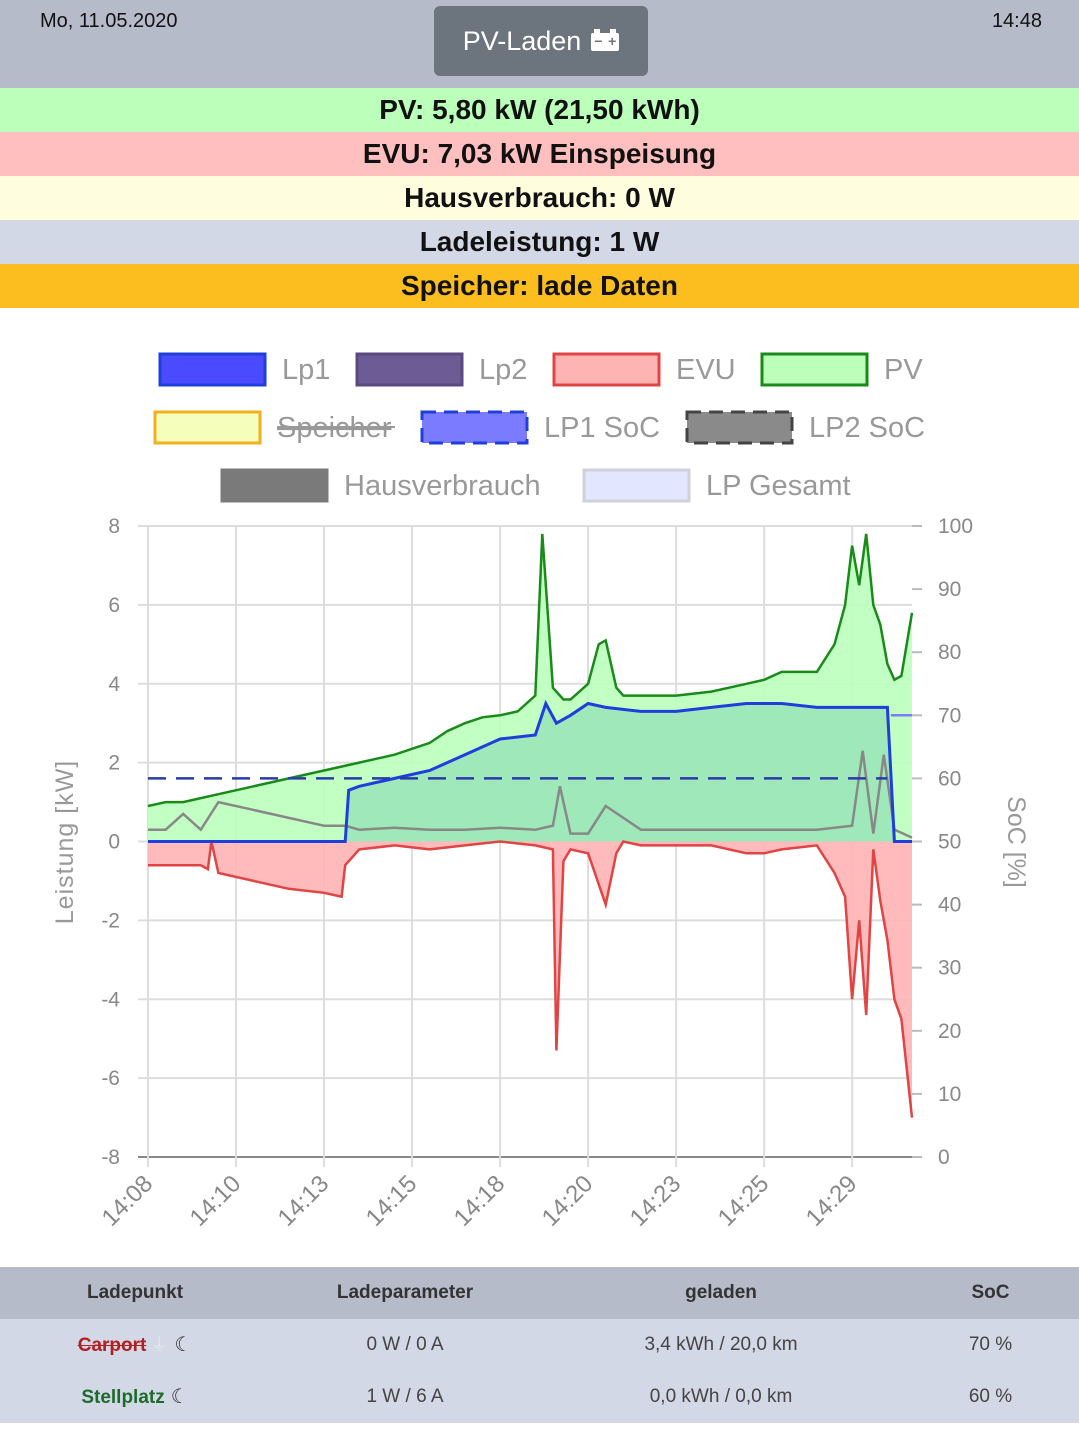 The width and height of the screenshot is (1079, 1436). I want to click on charged-amount: 3,4 kWh / 20,0 km, so click(721, 1344).